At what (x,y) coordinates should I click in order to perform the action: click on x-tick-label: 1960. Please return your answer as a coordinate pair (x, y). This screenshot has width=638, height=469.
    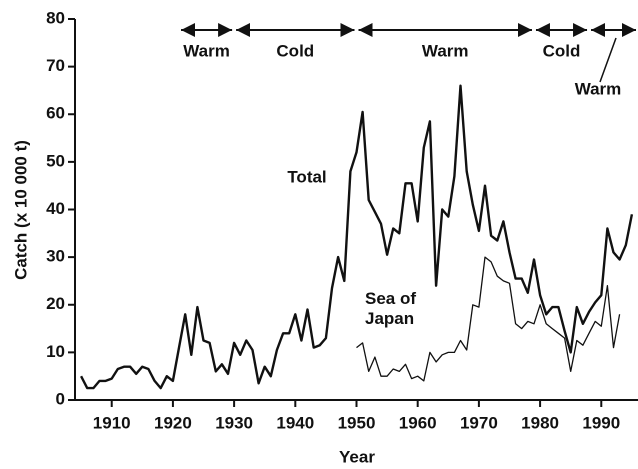
    Looking at the image, I should click on (418, 422).